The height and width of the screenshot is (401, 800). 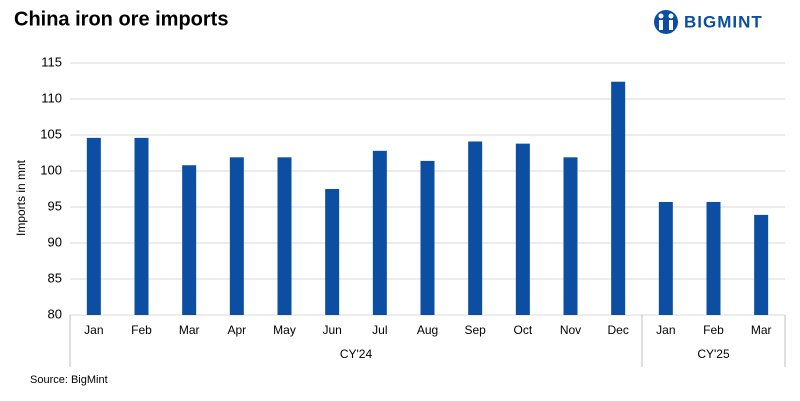 What do you see at coordinates (55, 277) in the screenshot?
I see `y-tick-label: 85` at bounding box center [55, 277].